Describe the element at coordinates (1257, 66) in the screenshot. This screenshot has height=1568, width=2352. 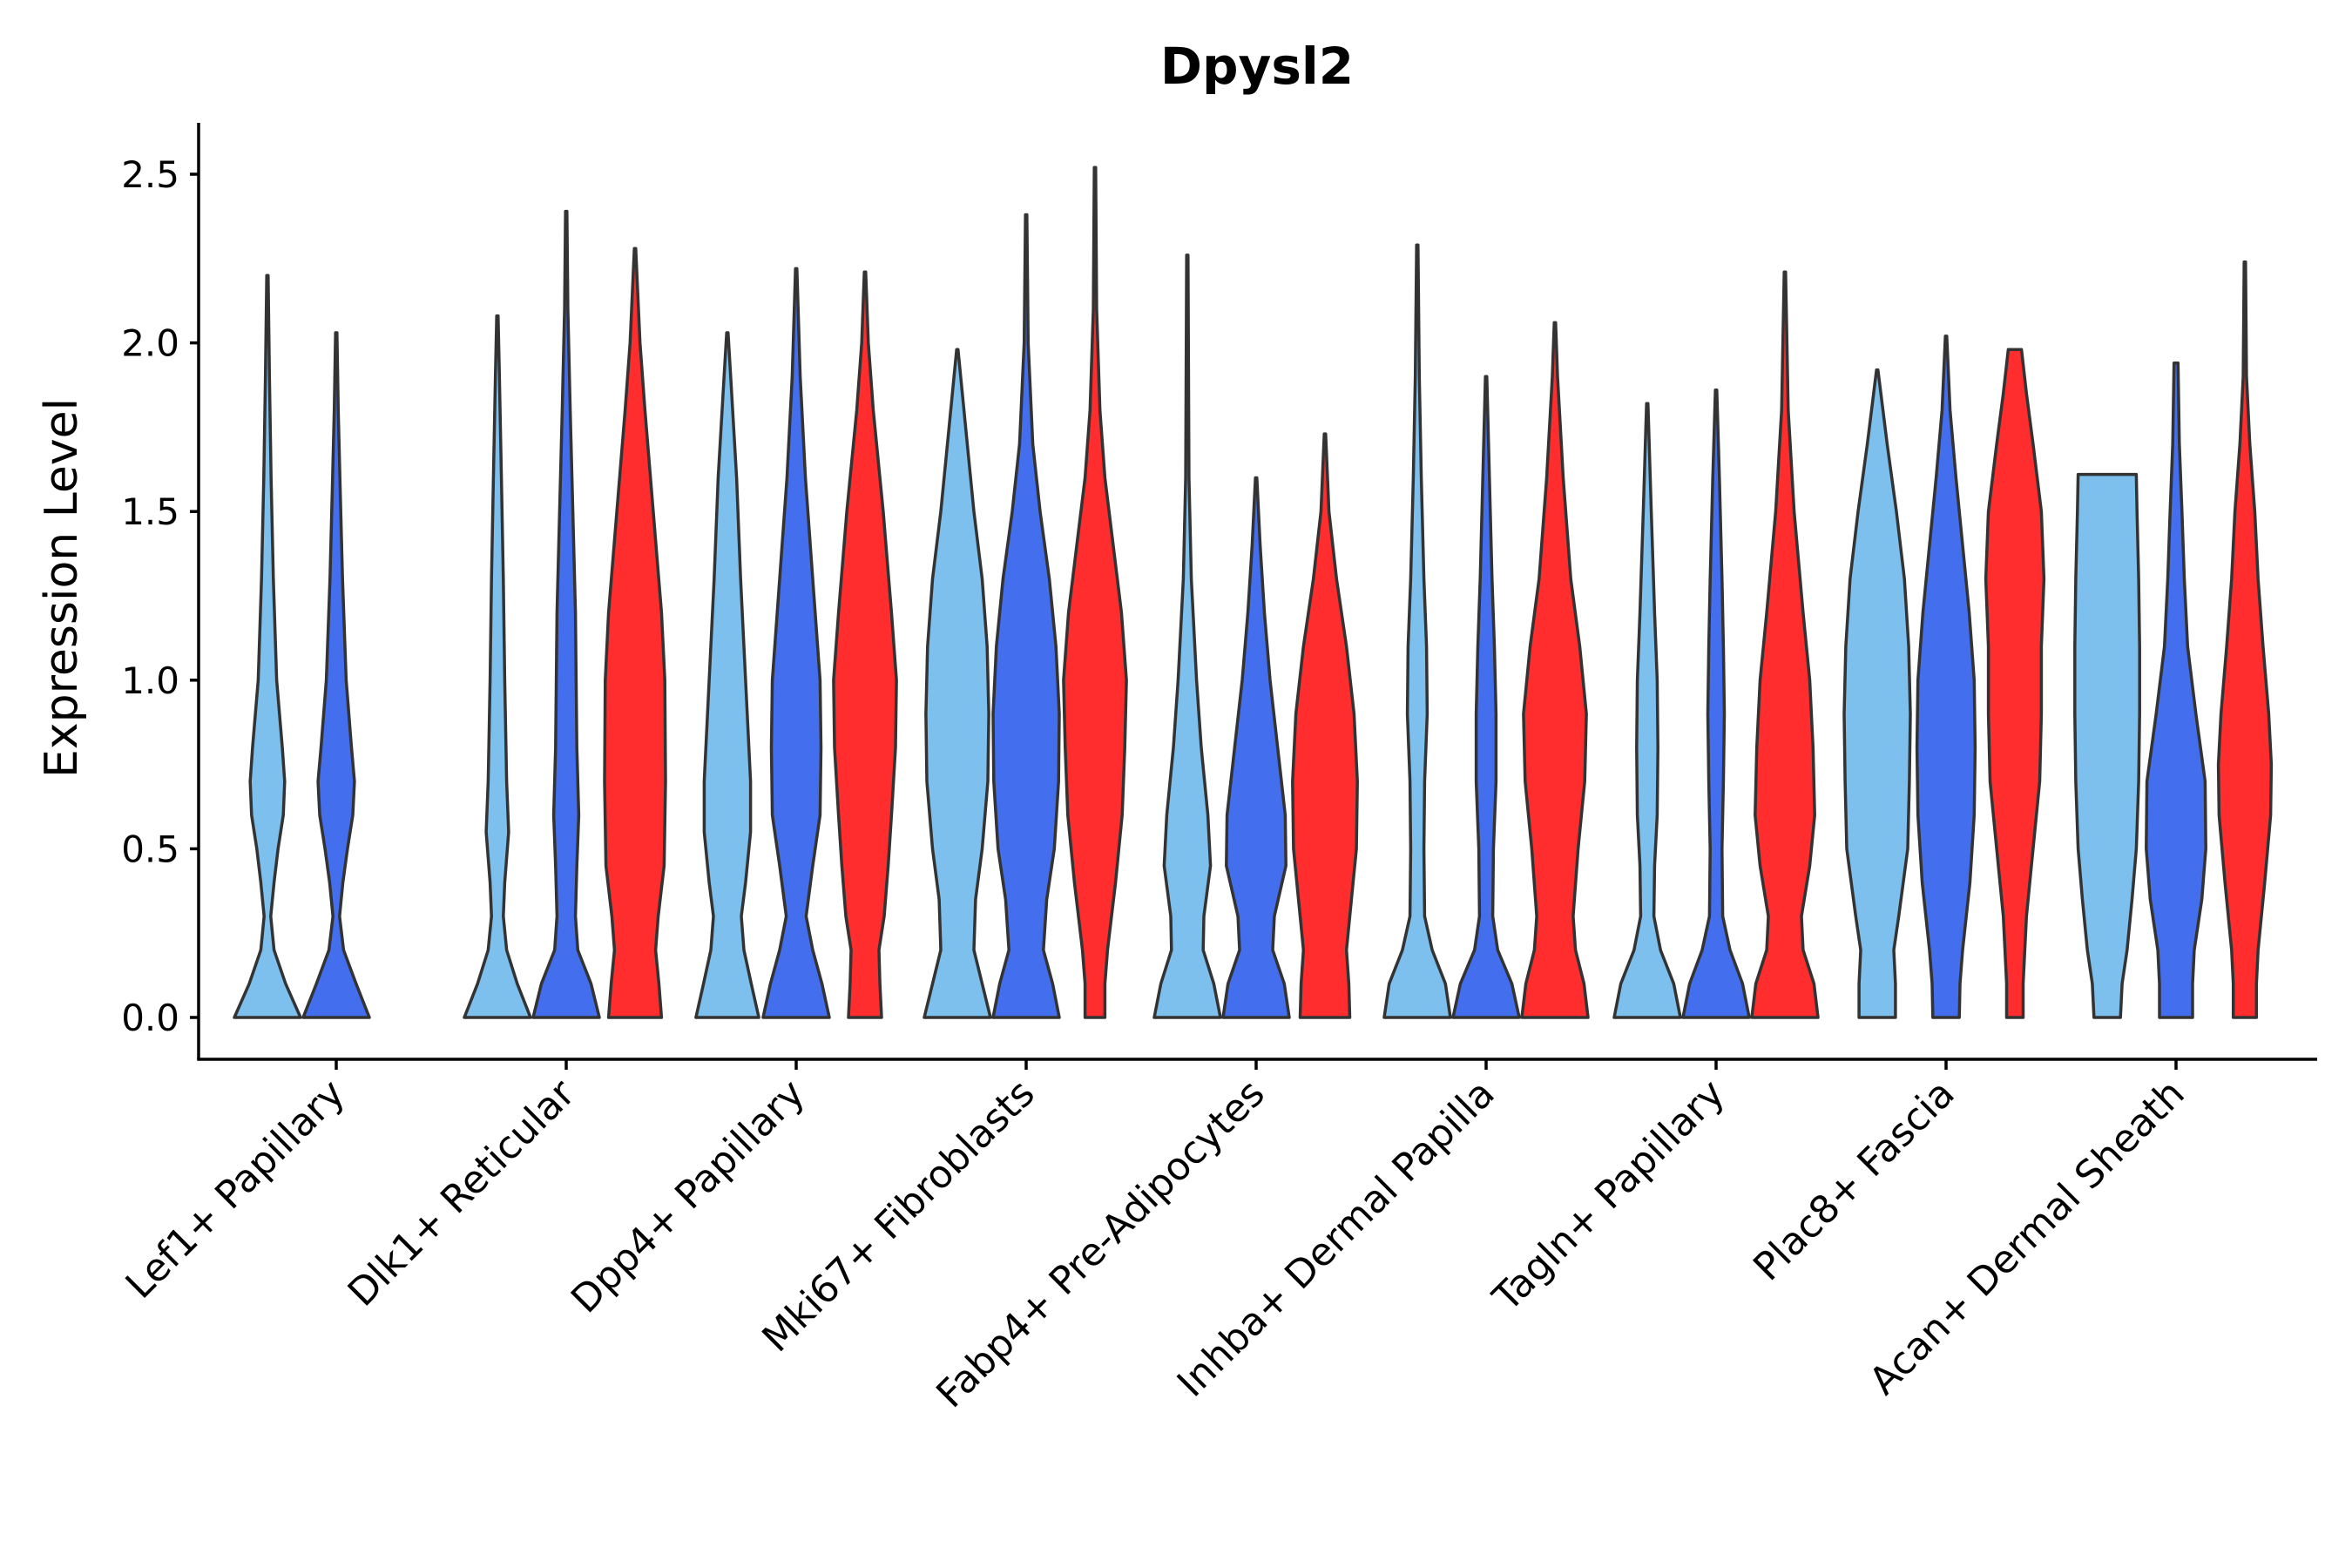
I see `chart-title: Dpysl2` at that location.